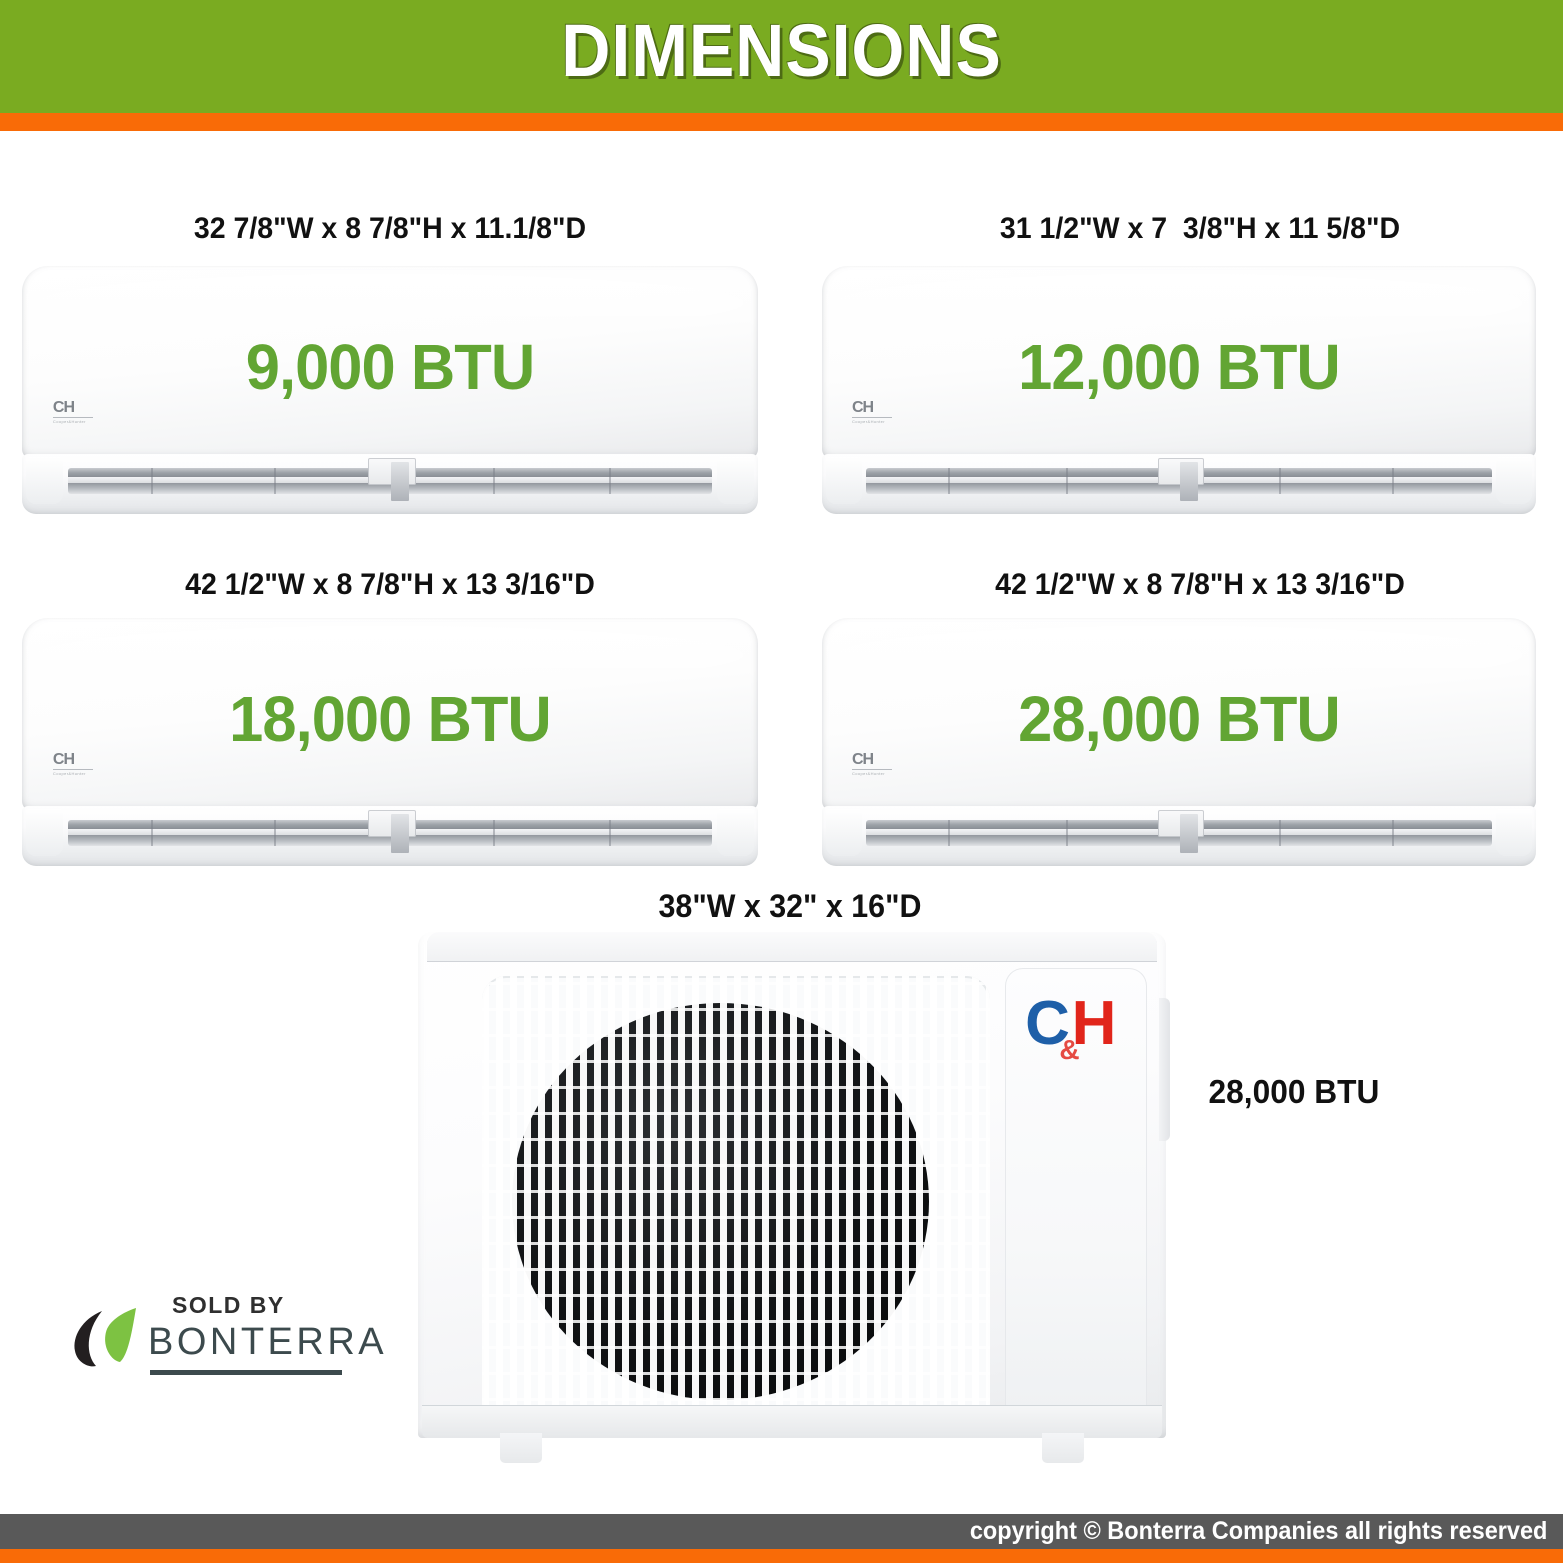  I want to click on indoor-unit-18000: 18,000 BTU CH Cooper&Hunter, so click(390, 742).